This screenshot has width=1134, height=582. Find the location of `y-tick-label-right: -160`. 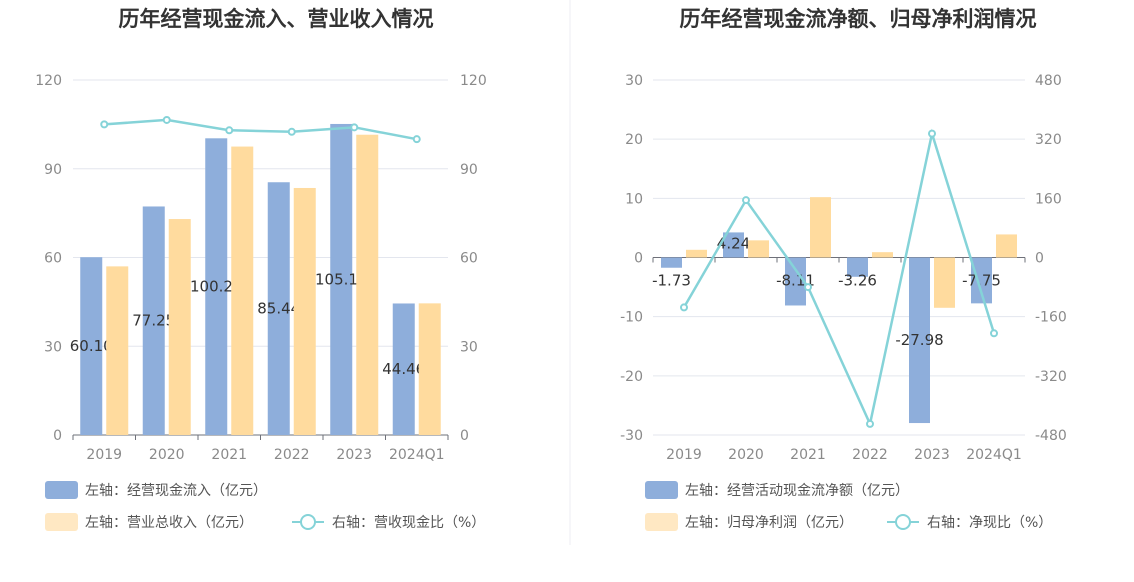

y-tick-label-right: -160 is located at coordinates (1051, 318).